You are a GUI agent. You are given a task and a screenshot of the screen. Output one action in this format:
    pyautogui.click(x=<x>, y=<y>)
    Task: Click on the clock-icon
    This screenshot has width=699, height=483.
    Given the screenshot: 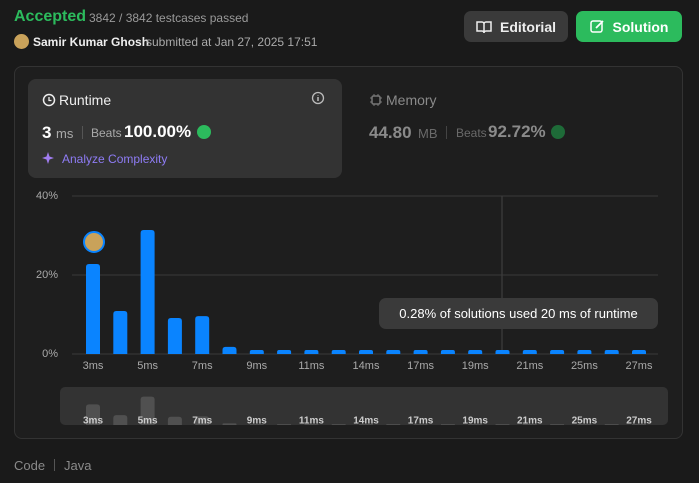 What is the action you would take?
    pyautogui.click(x=49, y=100)
    